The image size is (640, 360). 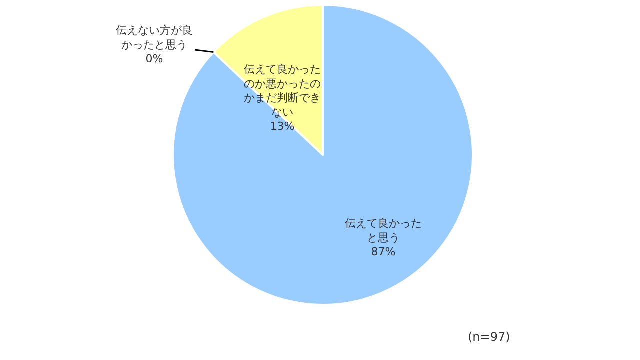 What do you see at coordinates (383, 230) in the screenshot?
I see `slice-label: 伝えて良かったと思う` at bounding box center [383, 230].